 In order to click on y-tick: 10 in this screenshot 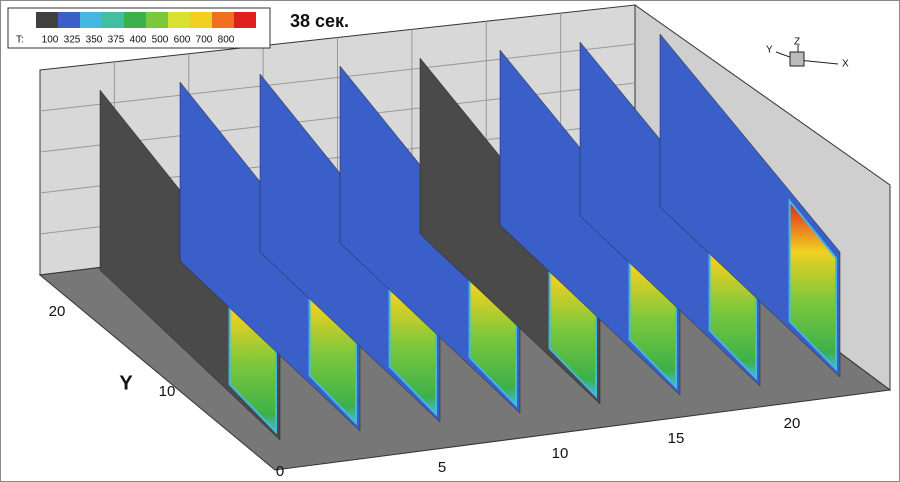, I will do `click(167, 391)`.